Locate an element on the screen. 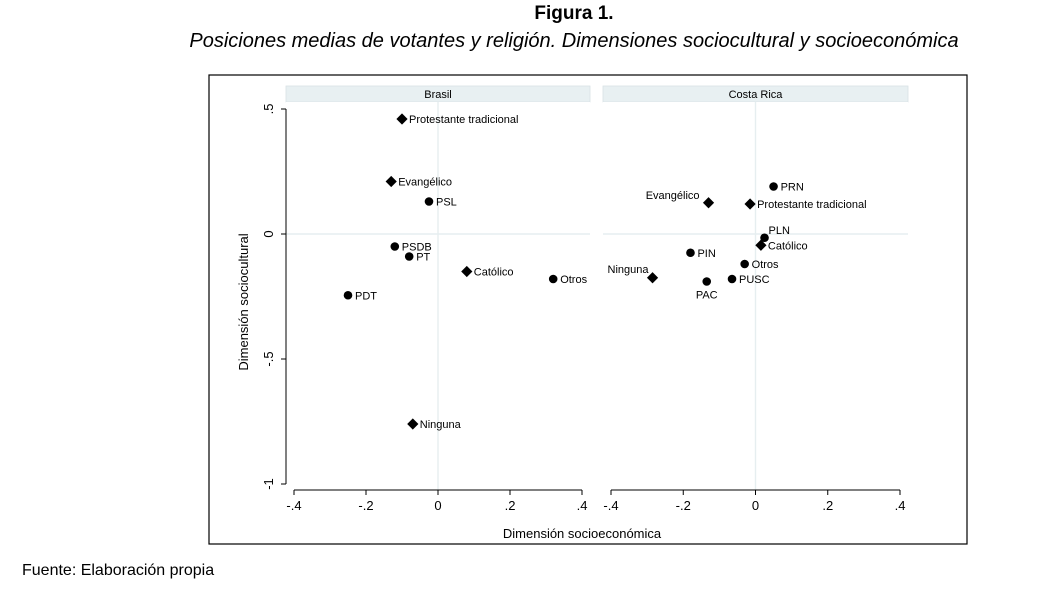 This screenshot has width=1042, height=595. marker-circle-pin is located at coordinates (690, 253).